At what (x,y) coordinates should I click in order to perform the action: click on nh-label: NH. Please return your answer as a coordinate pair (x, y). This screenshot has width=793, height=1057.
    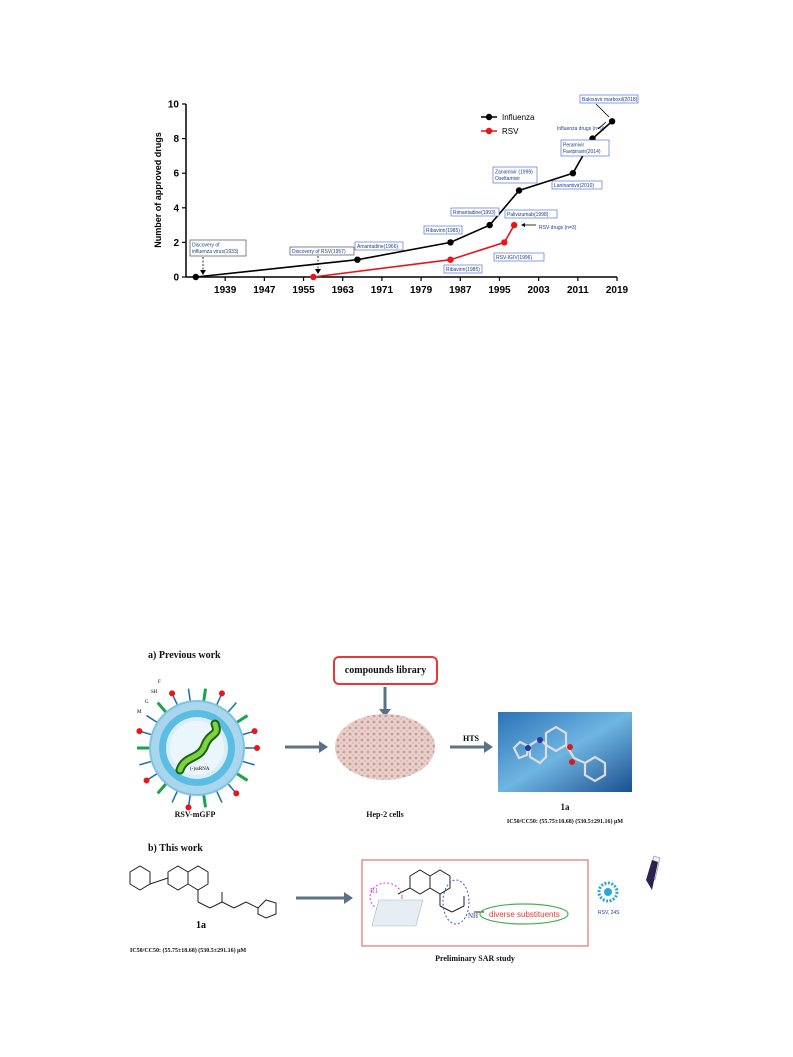
    Looking at the image, I should click on (473, 916).